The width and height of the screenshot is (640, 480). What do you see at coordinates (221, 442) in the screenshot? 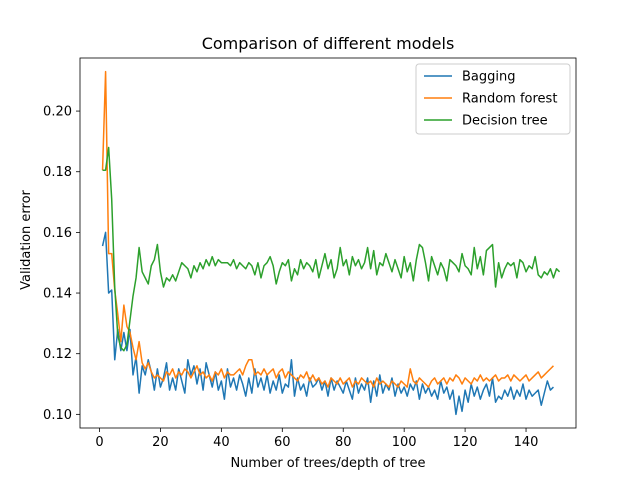
I see `x-tick-label: 40` at bounding box center [221, 442].